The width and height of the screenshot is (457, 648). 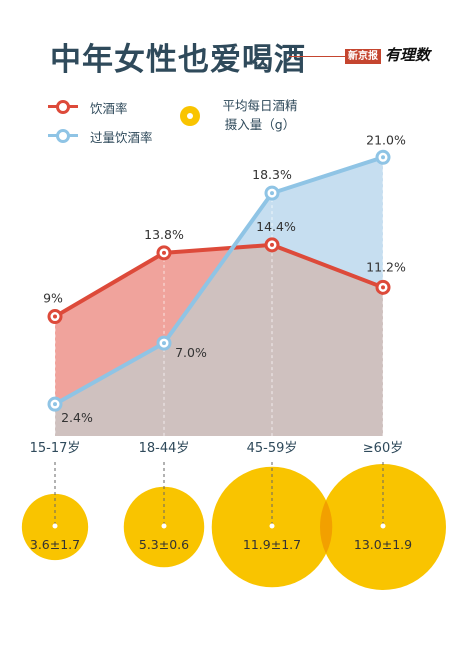 I want to click on x-tick-label: 18-44岁, so click(x=164, y=448).